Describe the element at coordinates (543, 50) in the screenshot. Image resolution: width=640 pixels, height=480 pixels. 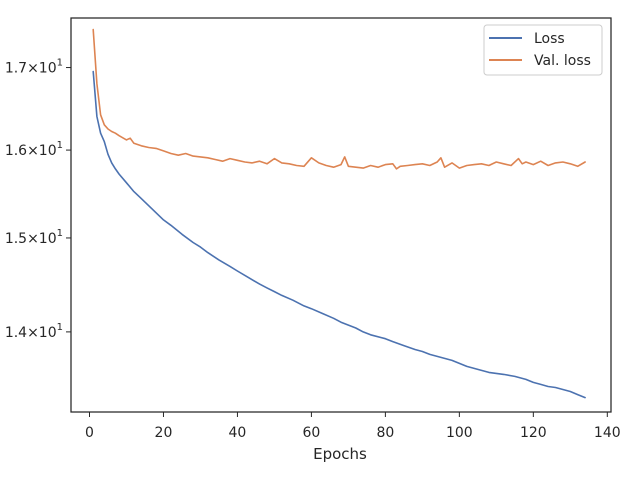
I see `legend: Loss Val. loss` at that location.